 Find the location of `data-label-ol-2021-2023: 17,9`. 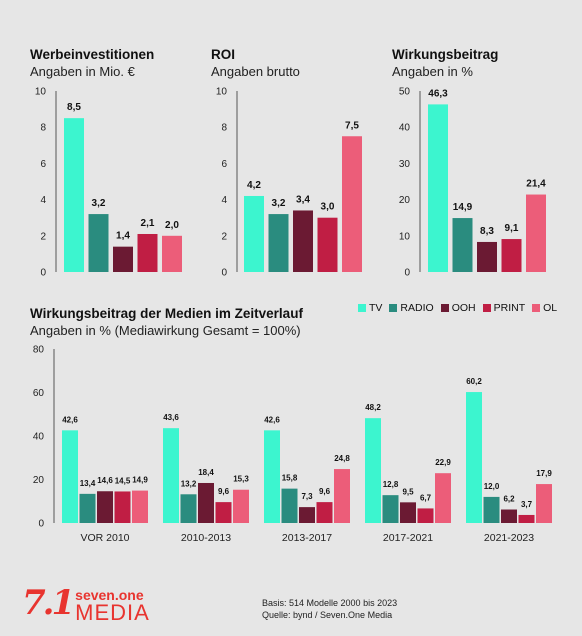

data-label-ol-2021-2023: 17,9 is located at coordinates (544, 473).